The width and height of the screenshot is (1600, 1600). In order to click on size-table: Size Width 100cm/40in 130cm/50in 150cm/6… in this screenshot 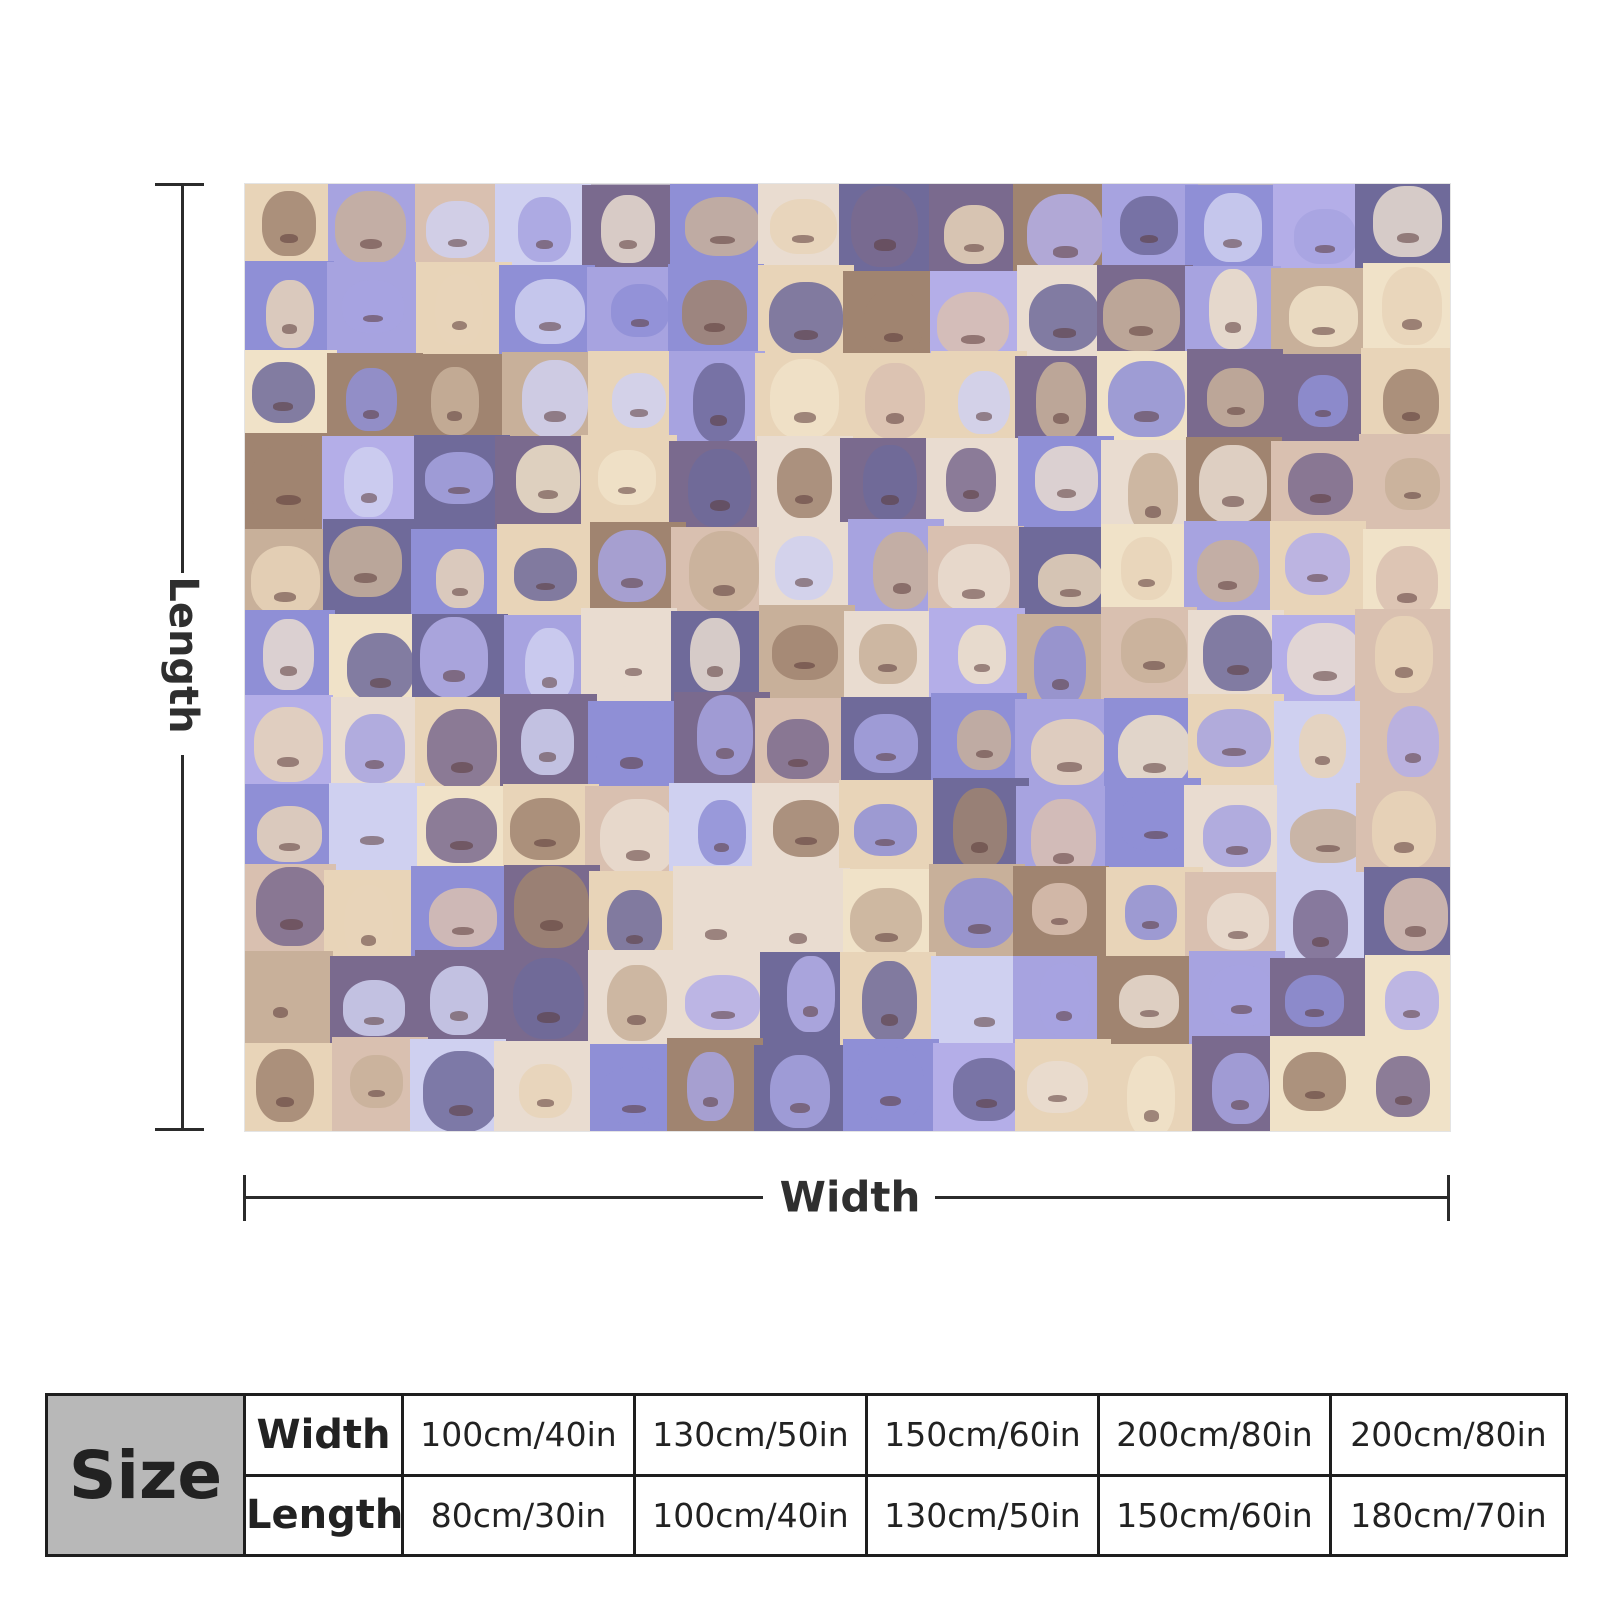, I will do `click(806, 1475)`.